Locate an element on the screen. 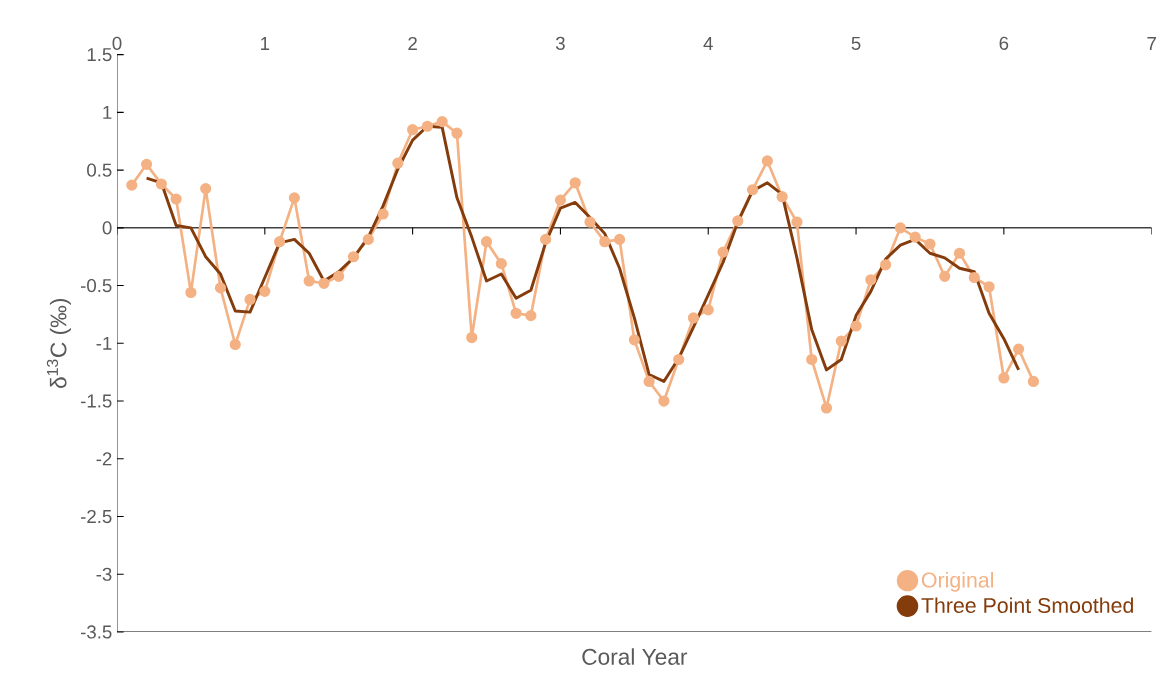 Image resolution: width=1160 pixels, height=674 pixels. x-tick-label: 5 is located at coordinates (856, 43).